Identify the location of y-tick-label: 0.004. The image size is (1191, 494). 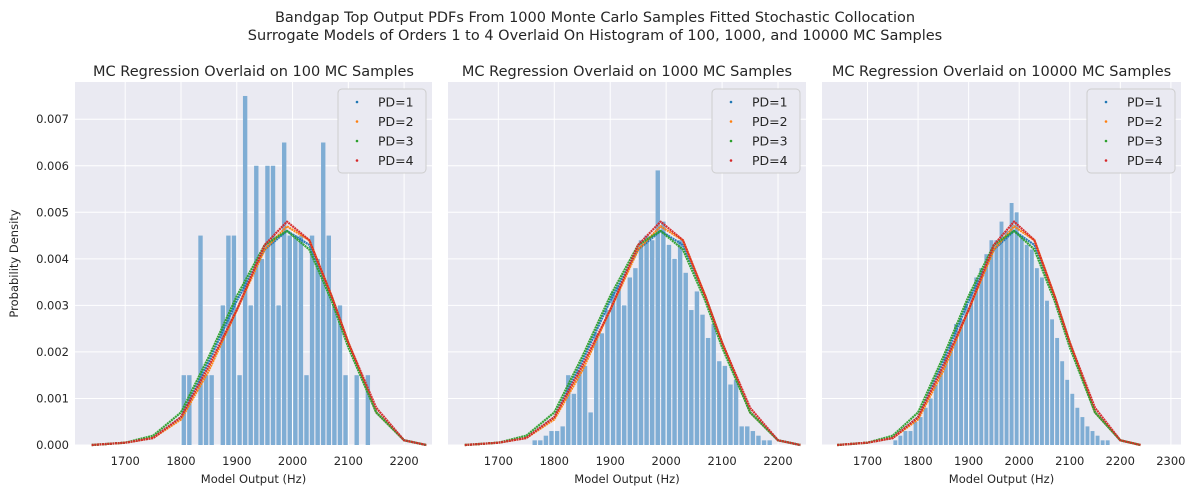
(52, 259).